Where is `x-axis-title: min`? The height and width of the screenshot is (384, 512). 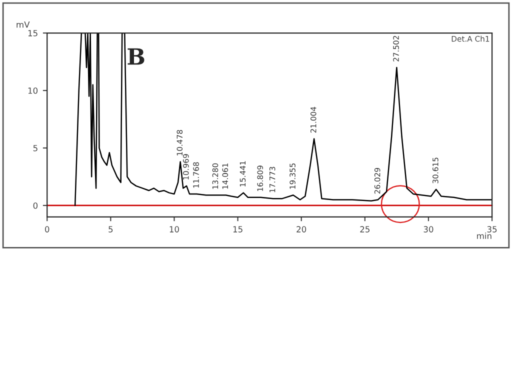
x-axis-title: min is located at coordinates (484, 235).